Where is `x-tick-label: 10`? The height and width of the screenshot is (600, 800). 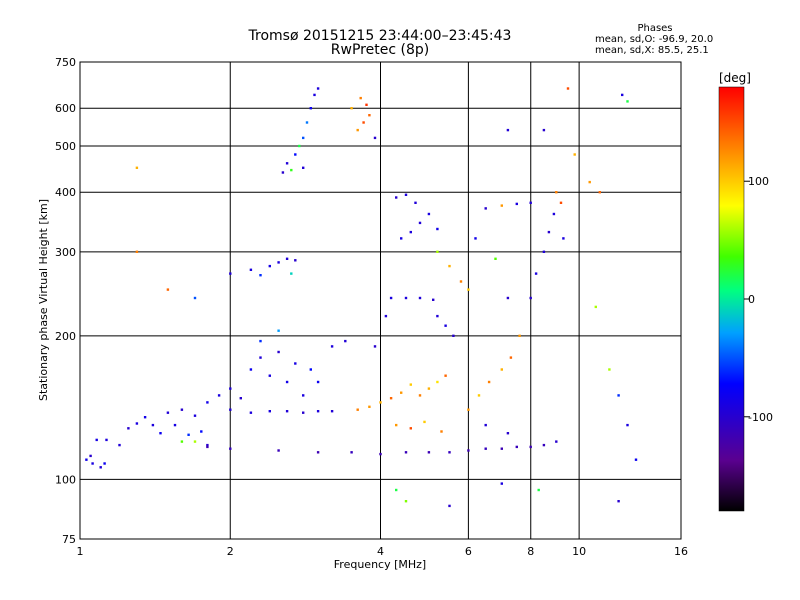 x-tick-label: 10 is located at coordinates (579, 551).